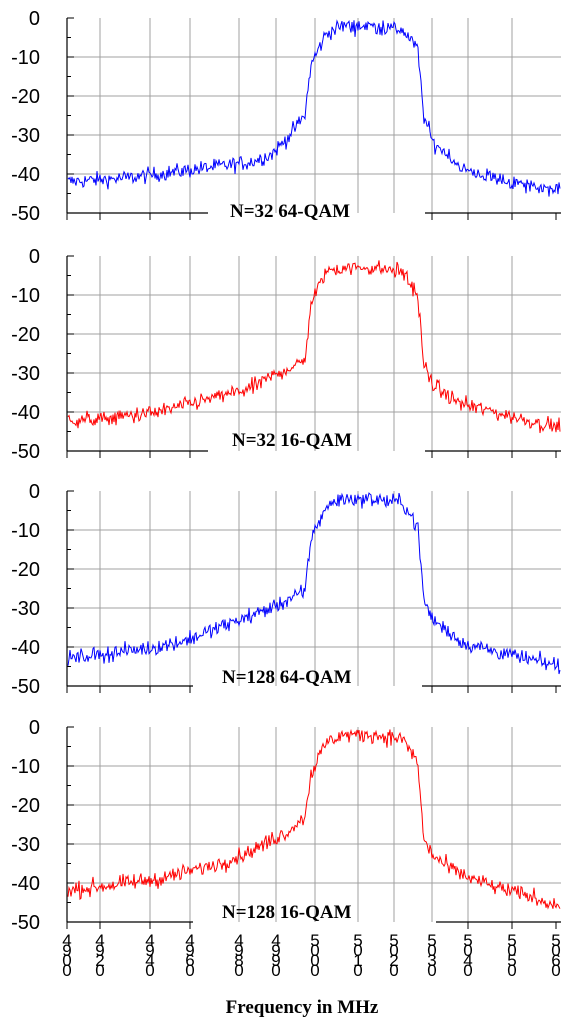 The width and height of the screenshot is (561, 1025). What do you see at coordinates (292, 440) in the screenshot?
I see `panel-label: N=32 16-QAM` at bounding box center [292, 440].